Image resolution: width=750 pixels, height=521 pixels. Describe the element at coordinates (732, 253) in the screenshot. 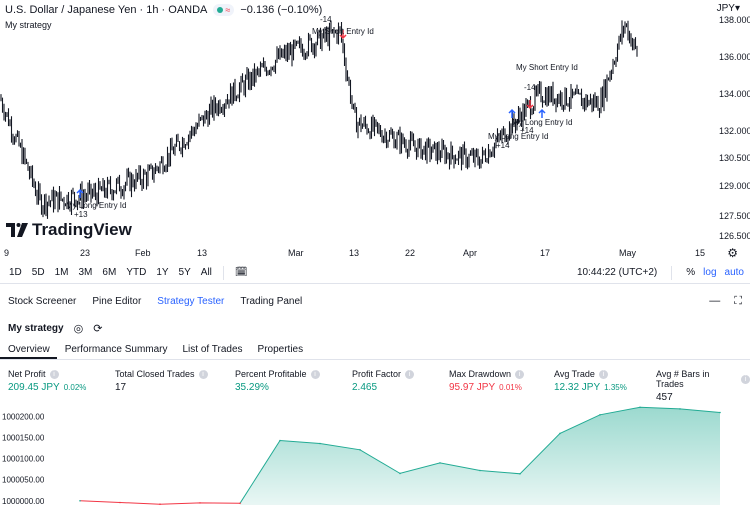

I see `chart-settings-gear-icon: ⚙` at that location.